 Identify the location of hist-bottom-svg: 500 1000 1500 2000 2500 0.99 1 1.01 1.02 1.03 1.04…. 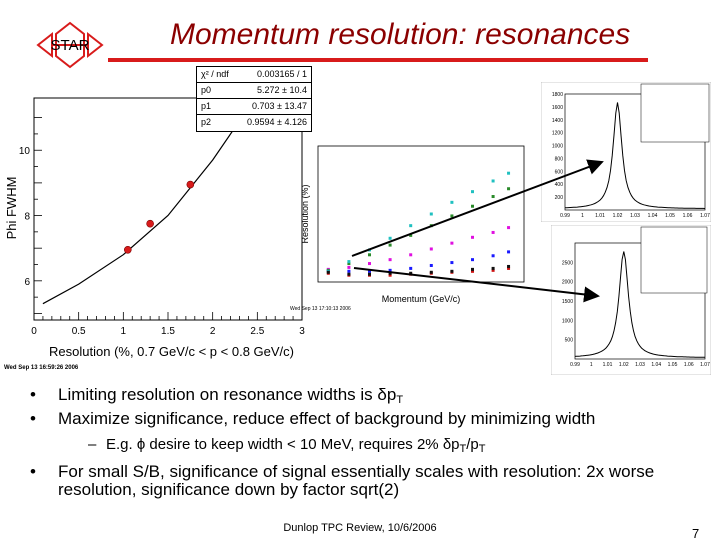
(631, 300).